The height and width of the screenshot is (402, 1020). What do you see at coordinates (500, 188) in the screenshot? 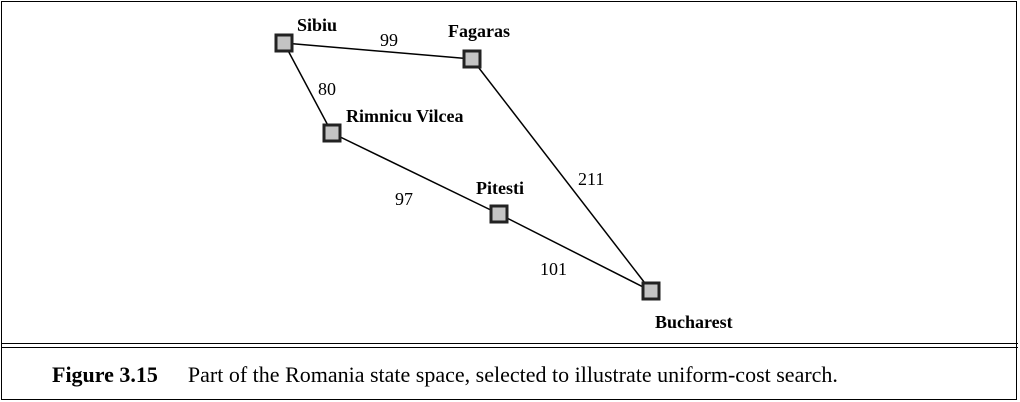
I see `label-pitesti: Pitesti` at bounding box center [500, 188].